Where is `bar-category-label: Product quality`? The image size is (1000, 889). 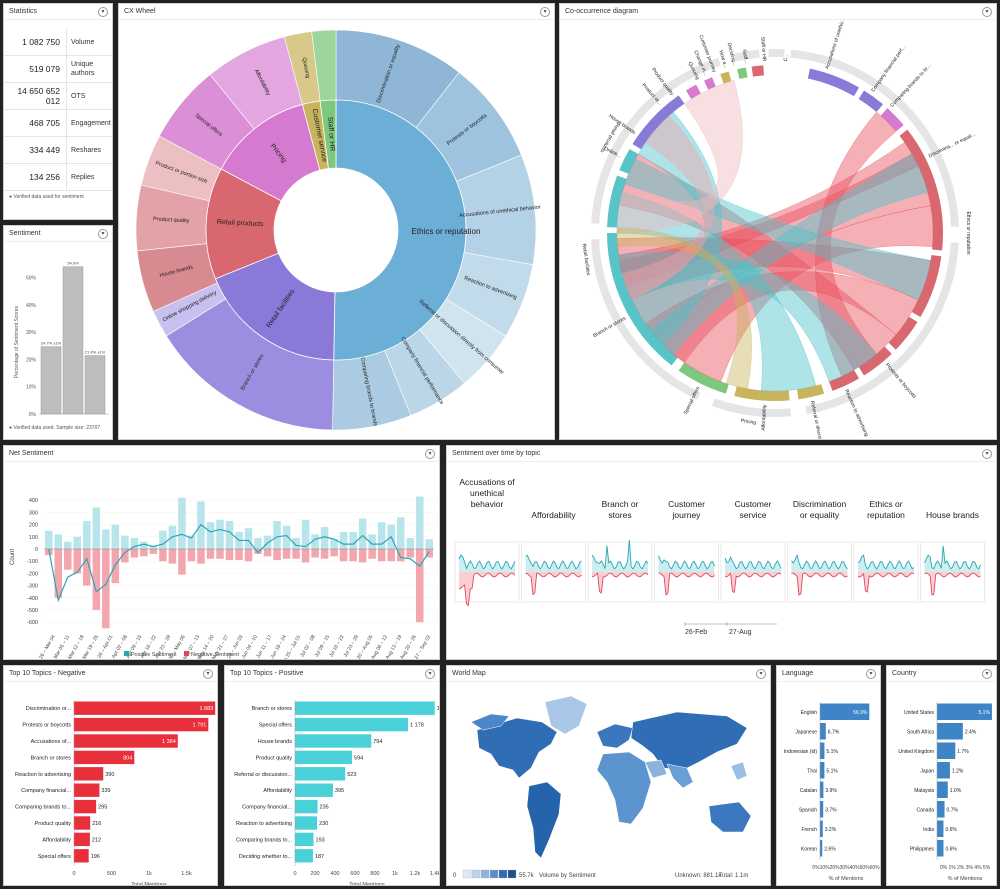
bar-category-label: Product quality is located at coordinates (53, 824).